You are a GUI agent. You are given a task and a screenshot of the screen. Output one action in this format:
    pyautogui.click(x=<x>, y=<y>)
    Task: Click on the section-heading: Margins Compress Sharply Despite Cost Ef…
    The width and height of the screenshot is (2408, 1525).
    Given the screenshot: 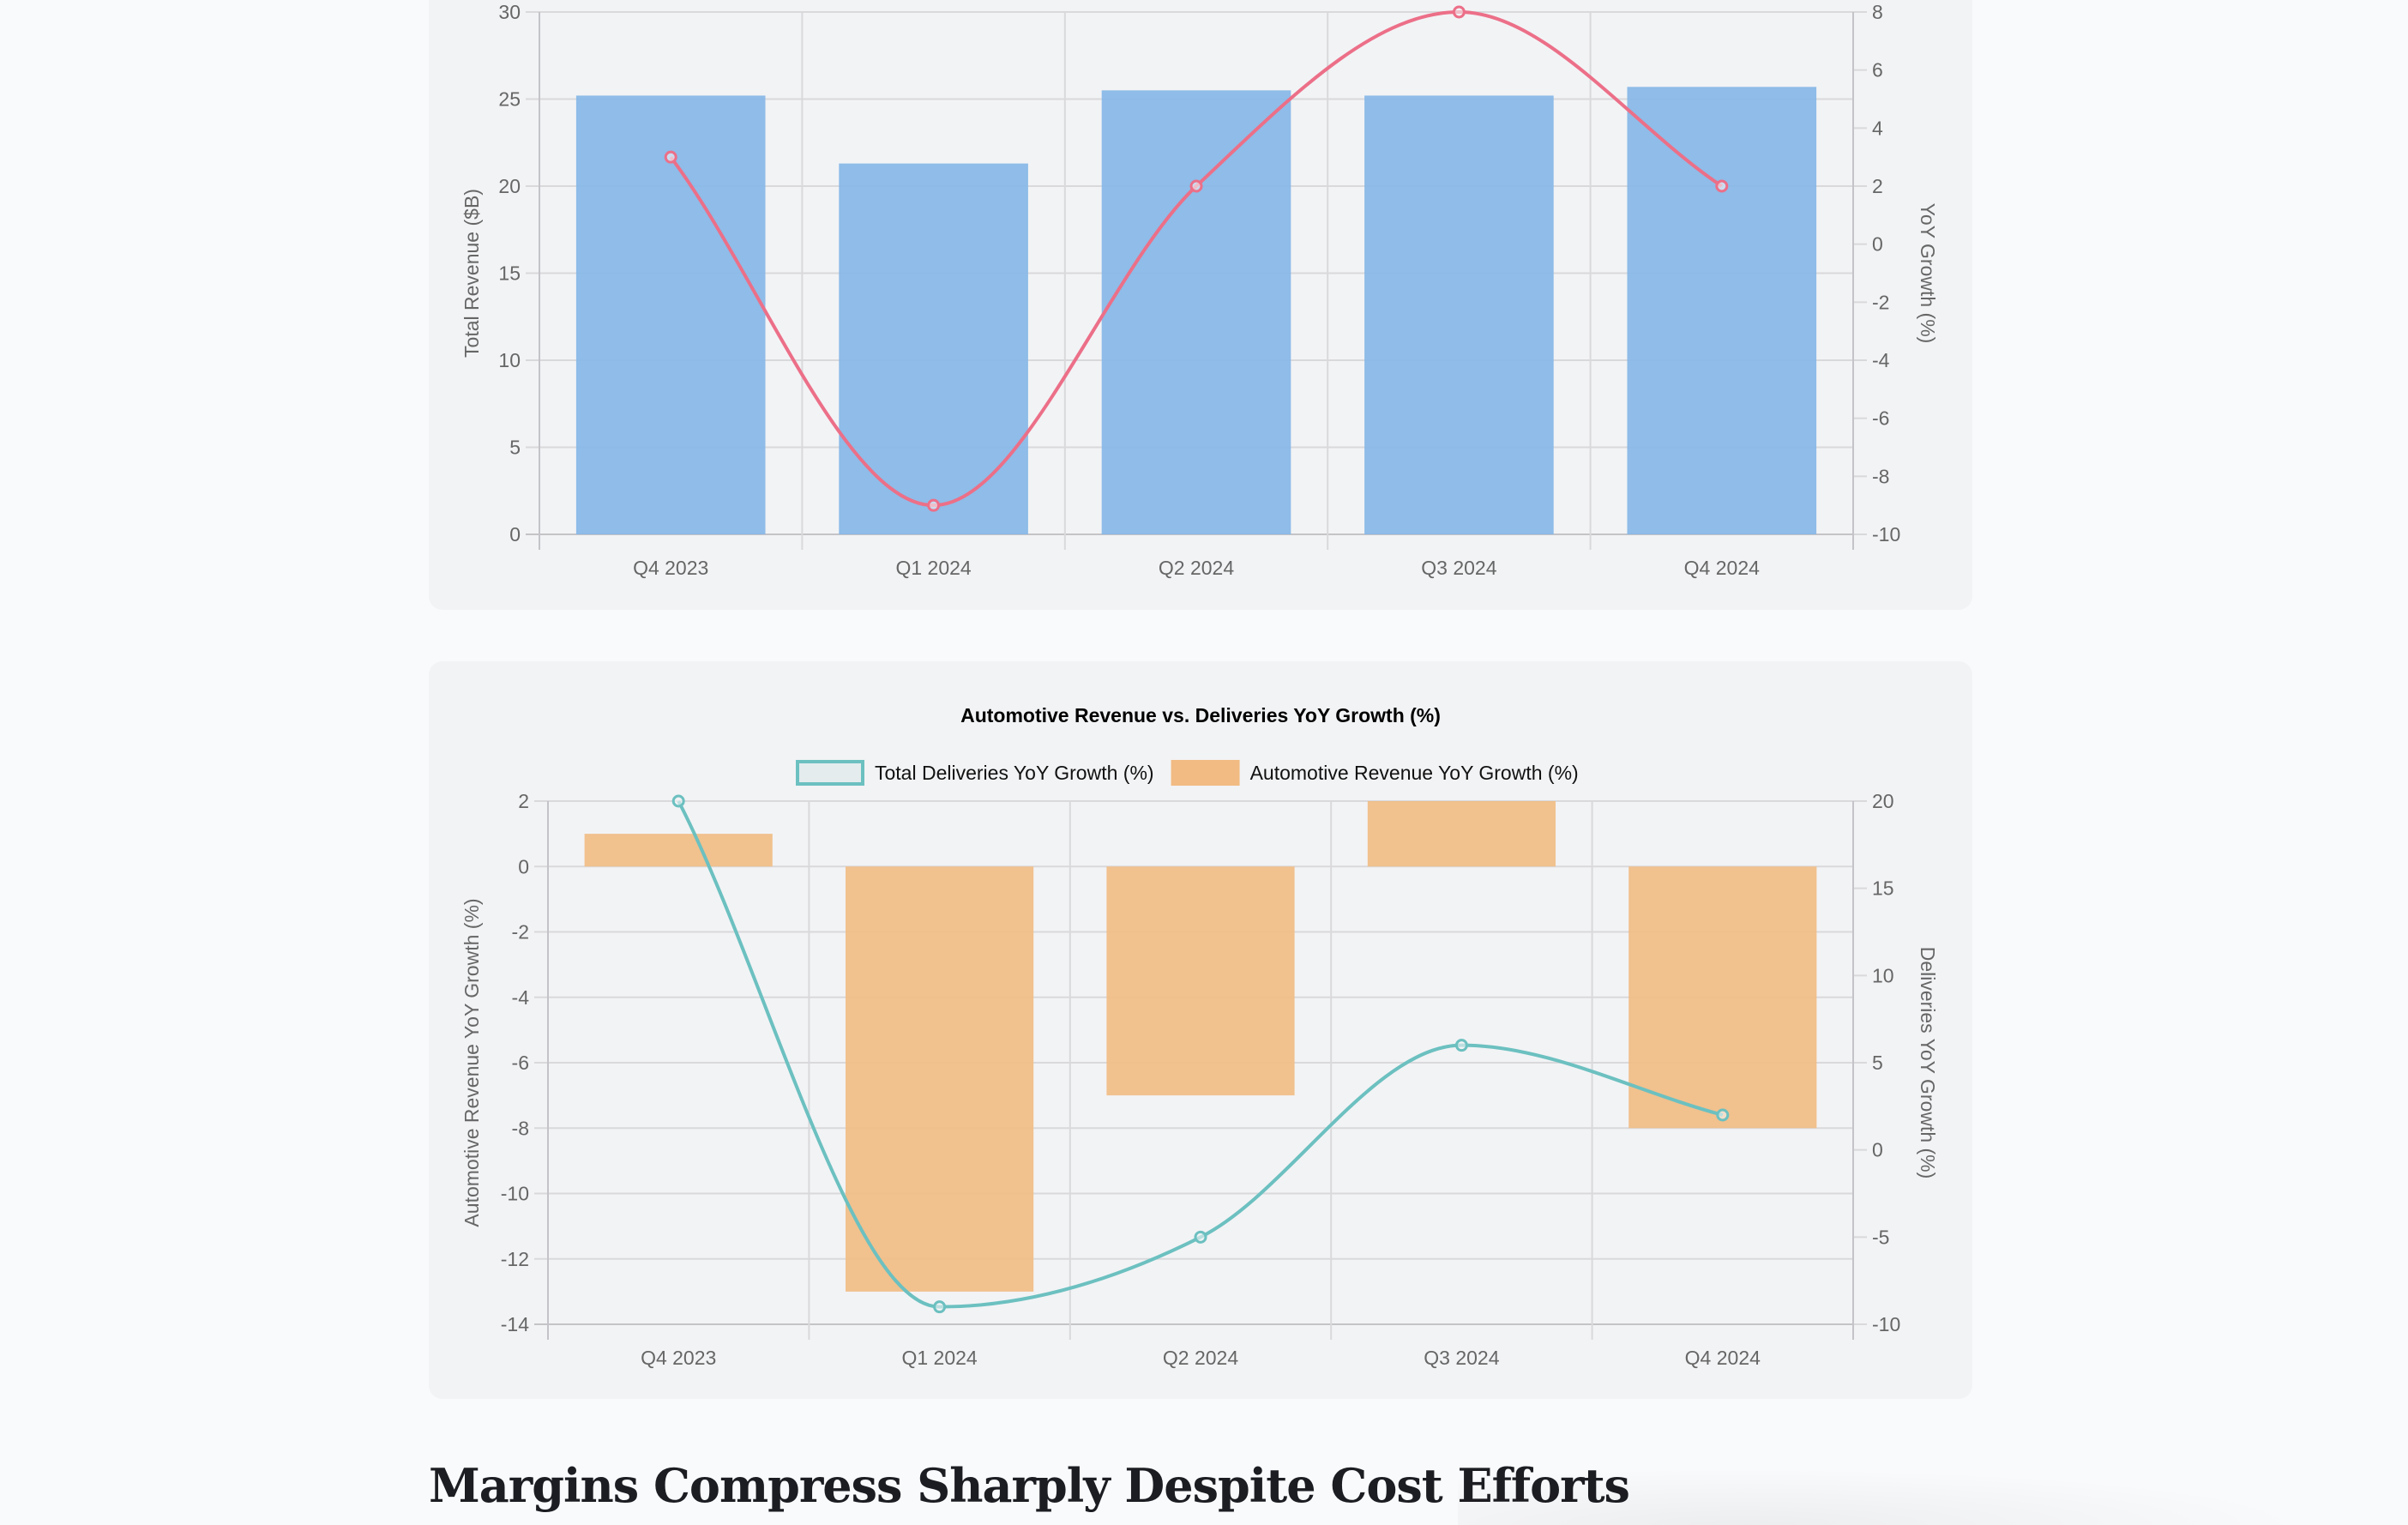 What is the action you would take?
    pyautogui.click(x=1029, y=1485)
    